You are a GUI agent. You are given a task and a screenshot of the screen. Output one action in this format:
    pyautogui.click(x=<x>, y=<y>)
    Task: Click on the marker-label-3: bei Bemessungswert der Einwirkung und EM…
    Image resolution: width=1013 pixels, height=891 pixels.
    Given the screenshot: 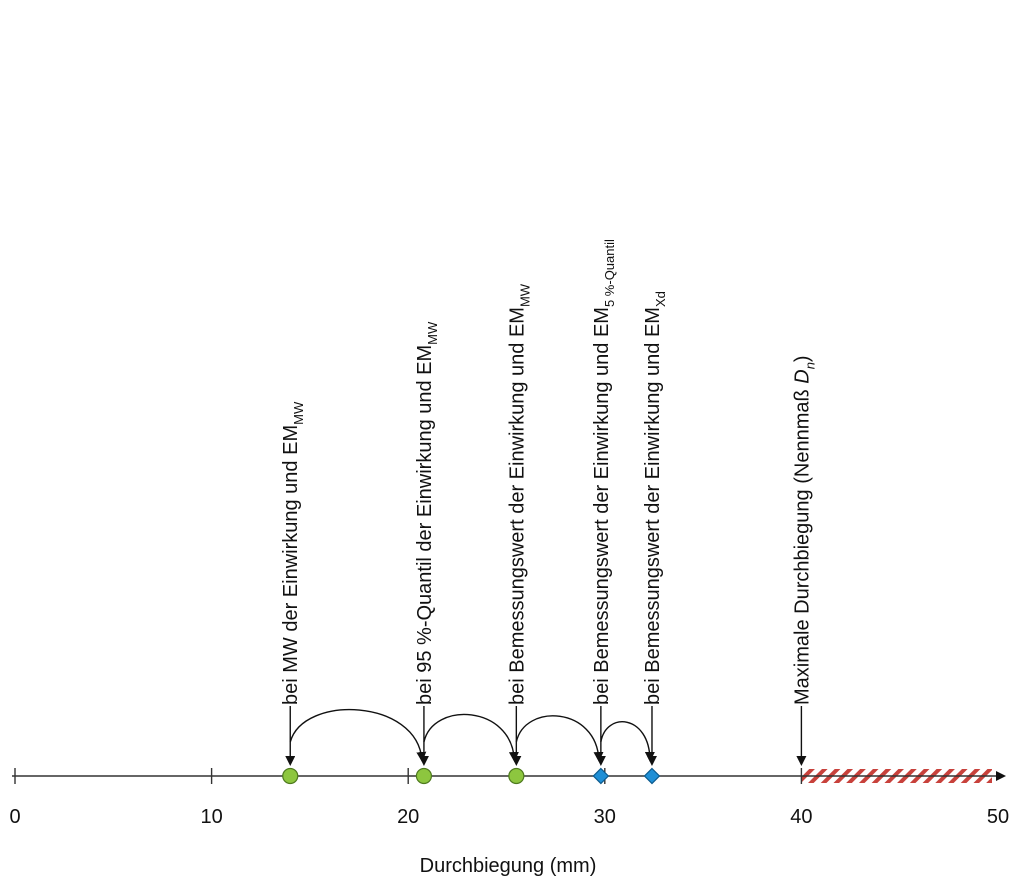 What is the action you would take?
    pyautogui.click(x=604, y=472)
    